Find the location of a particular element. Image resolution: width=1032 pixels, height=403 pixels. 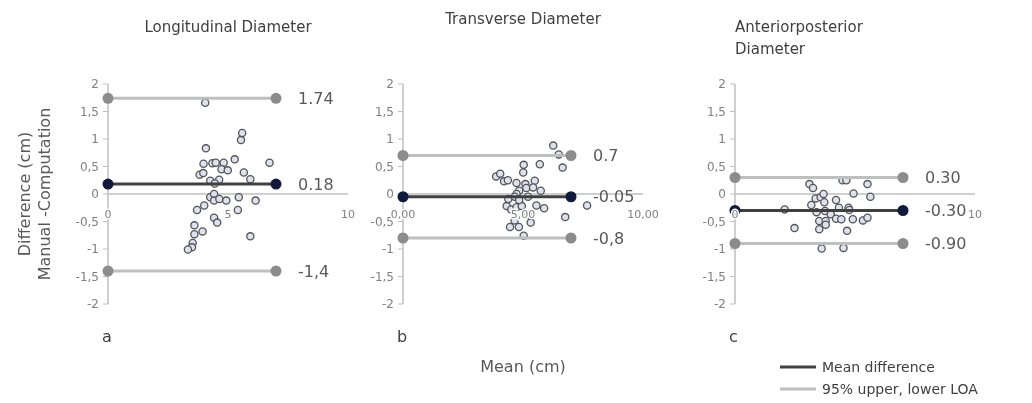

chart-title: Anteriorposterior Diameter is located at coordinates (799, 38).